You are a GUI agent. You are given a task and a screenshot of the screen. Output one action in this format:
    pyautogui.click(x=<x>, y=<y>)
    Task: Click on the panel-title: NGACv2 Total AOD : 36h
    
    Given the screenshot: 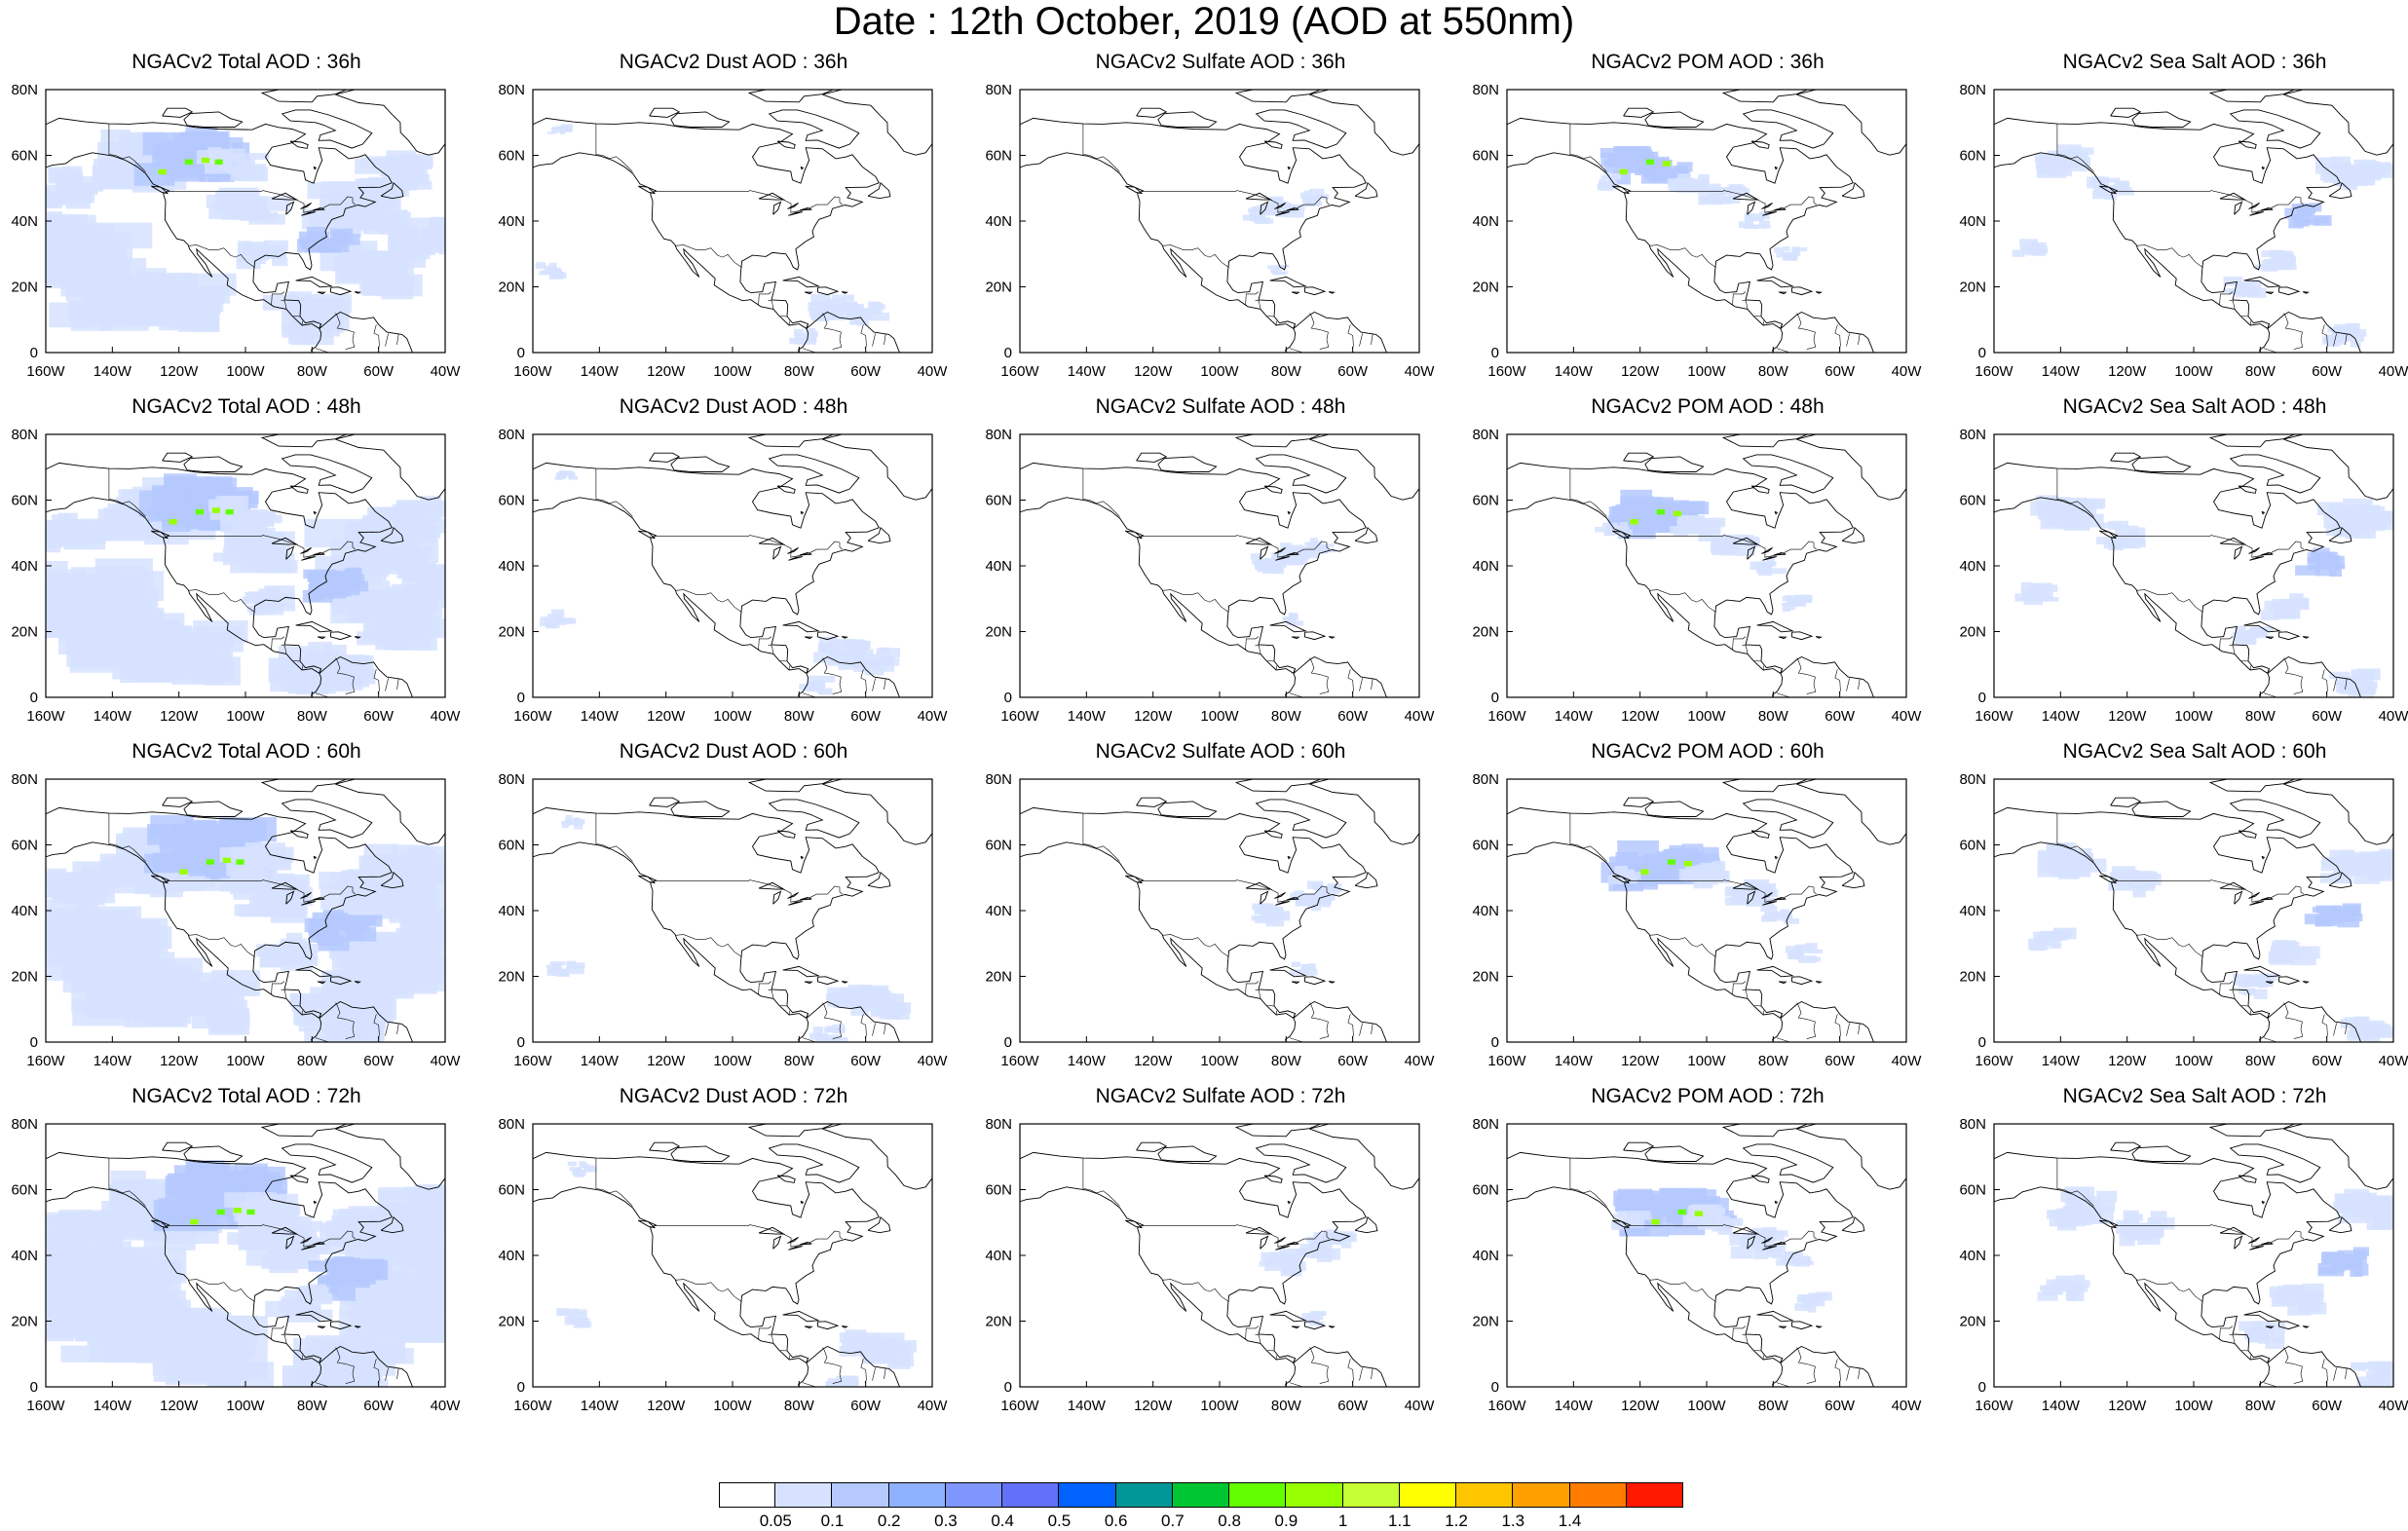 What is the action you would take?
    pyautogui.click(x=246, y=62)
    